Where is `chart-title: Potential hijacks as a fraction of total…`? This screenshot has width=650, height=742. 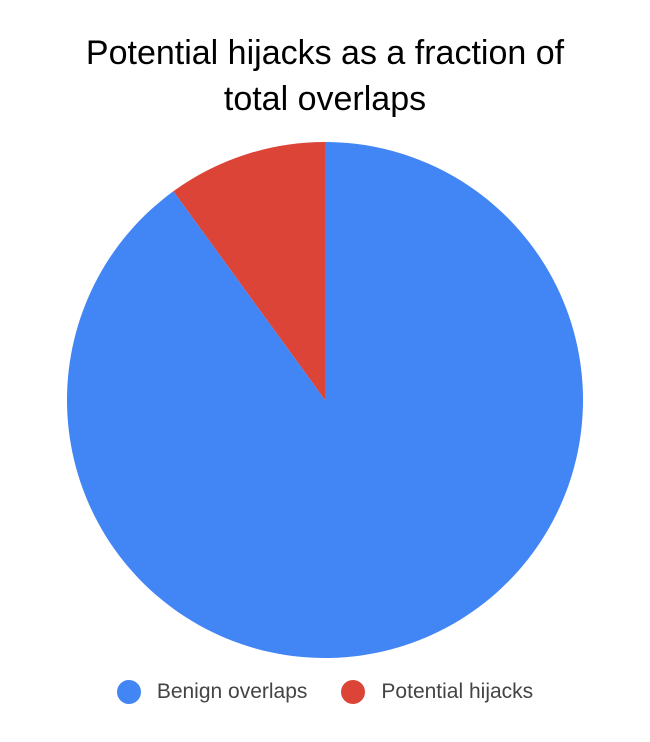
chart-title: Potential hijacks as a fraction of total… is located at coordinates (325, 76).